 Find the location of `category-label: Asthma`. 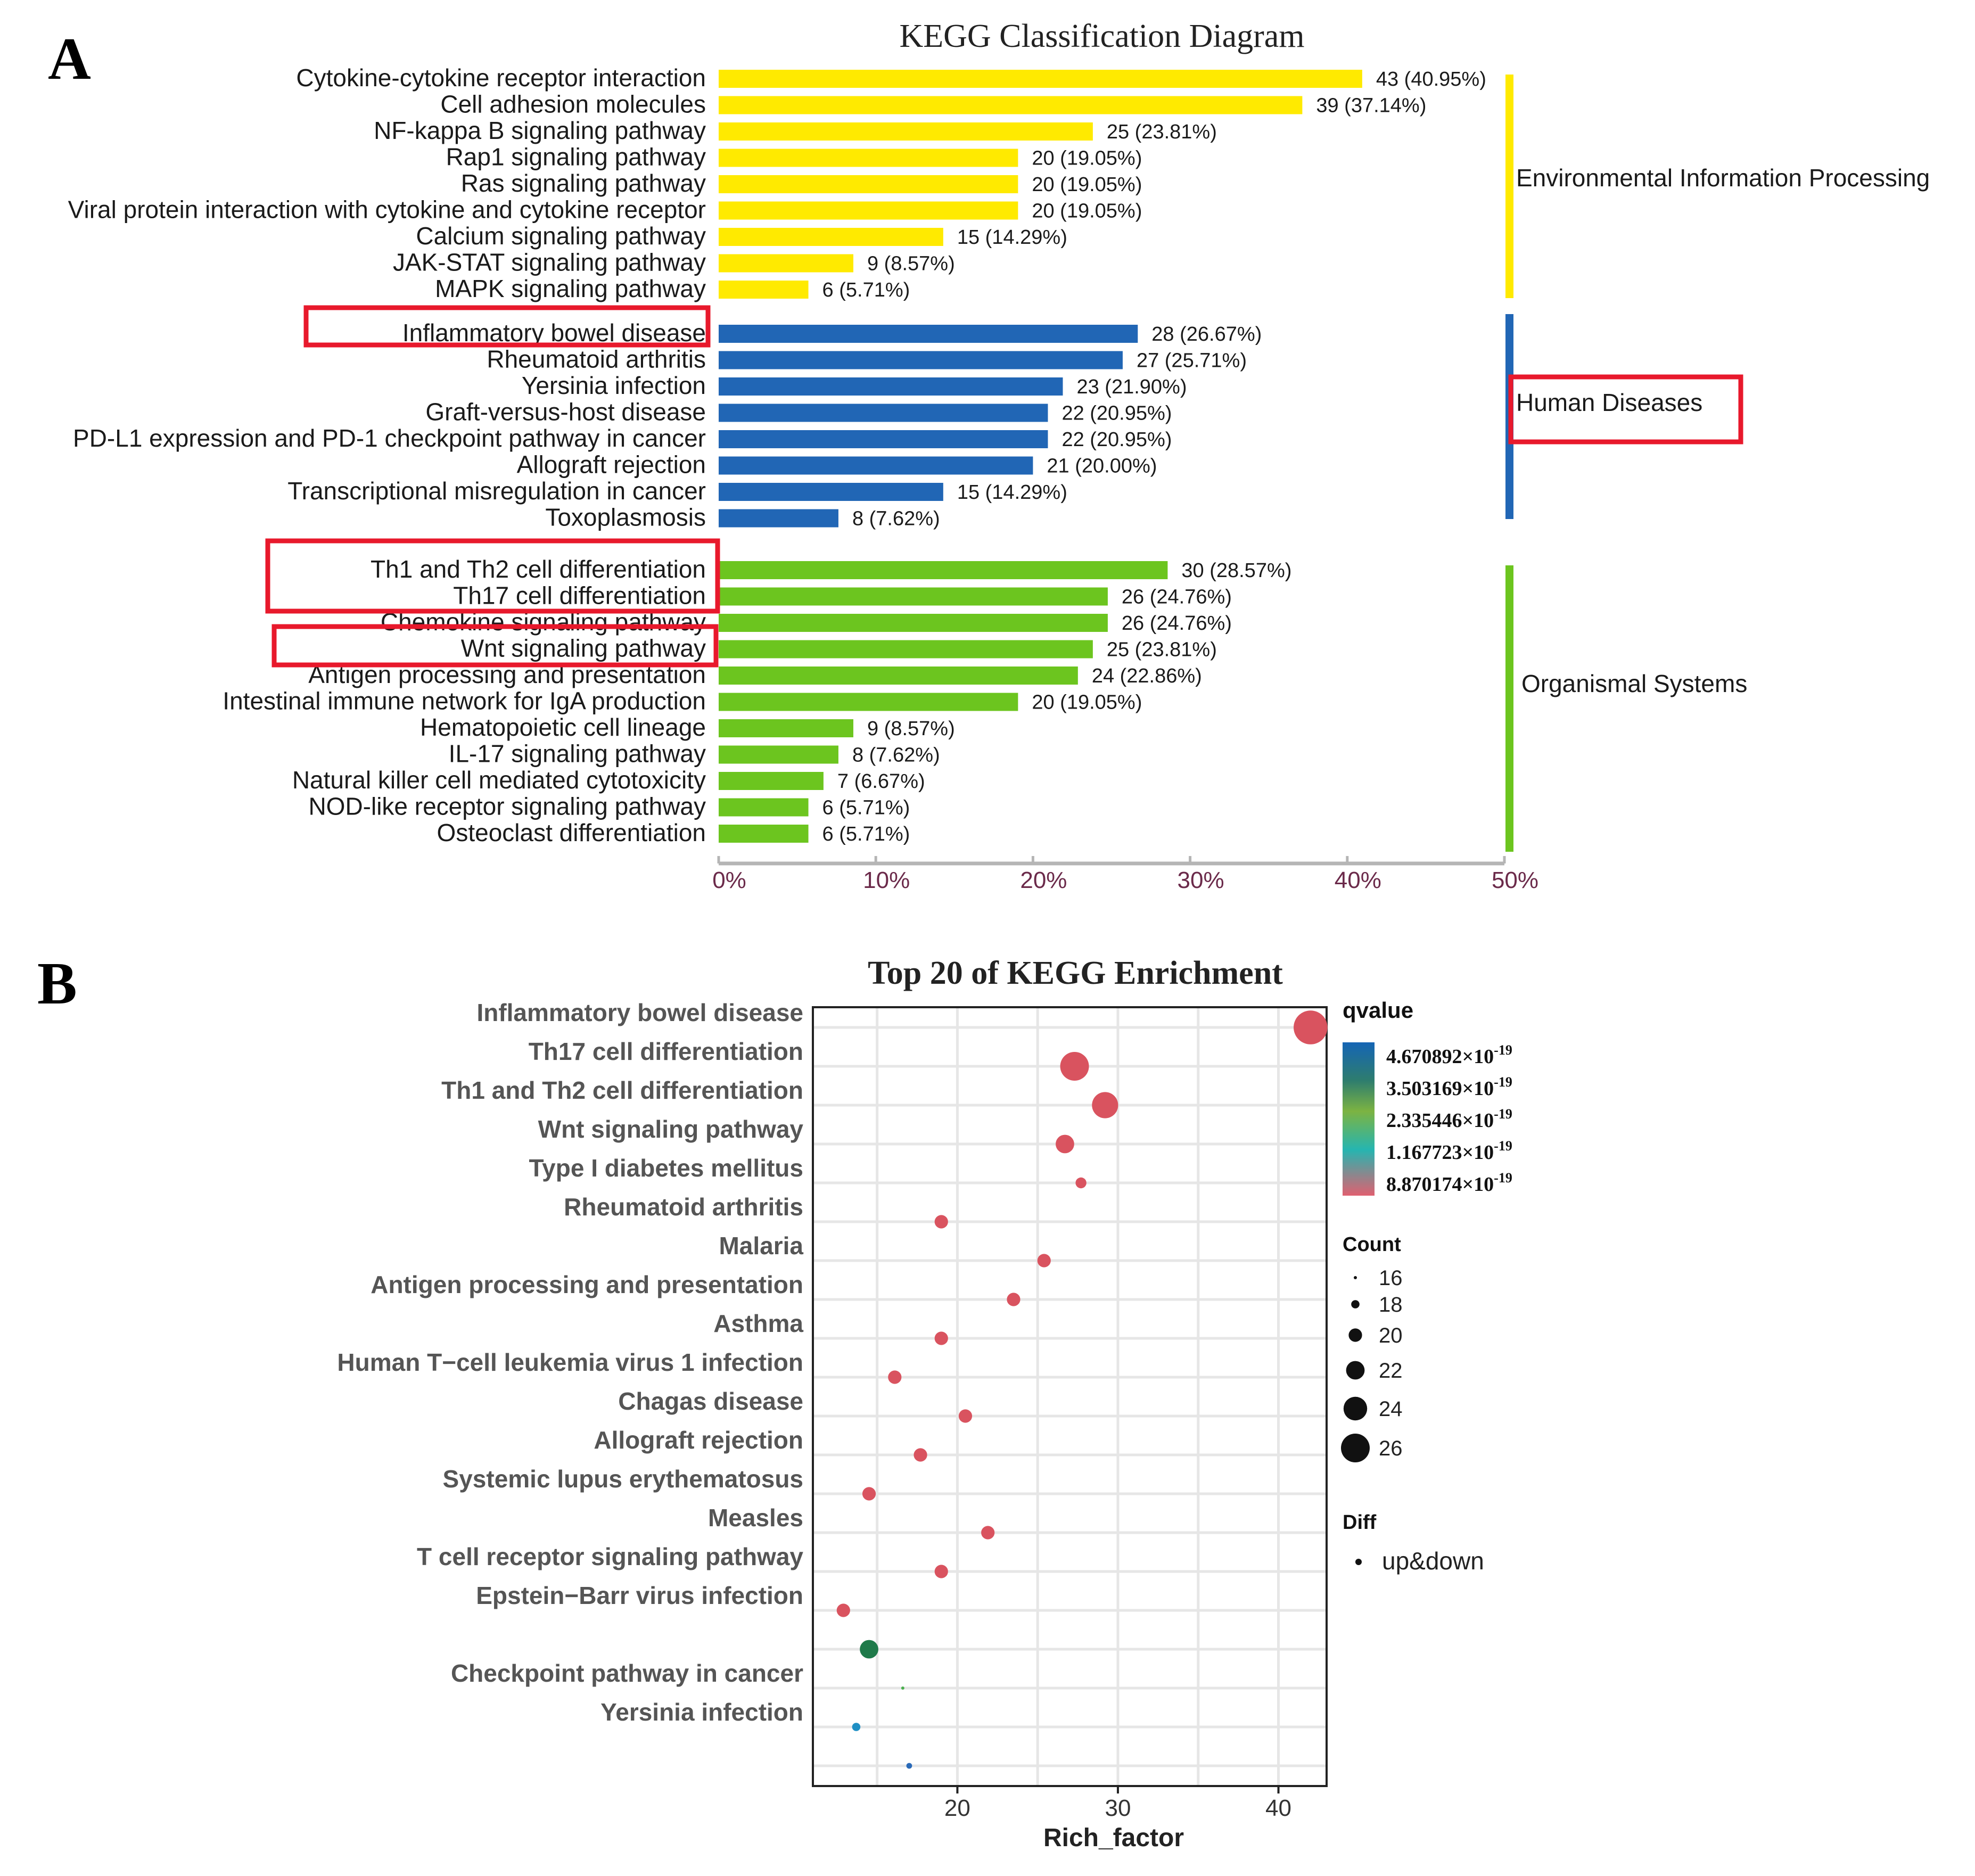

category-label: Asthma is located at coordinates (758, 1323).